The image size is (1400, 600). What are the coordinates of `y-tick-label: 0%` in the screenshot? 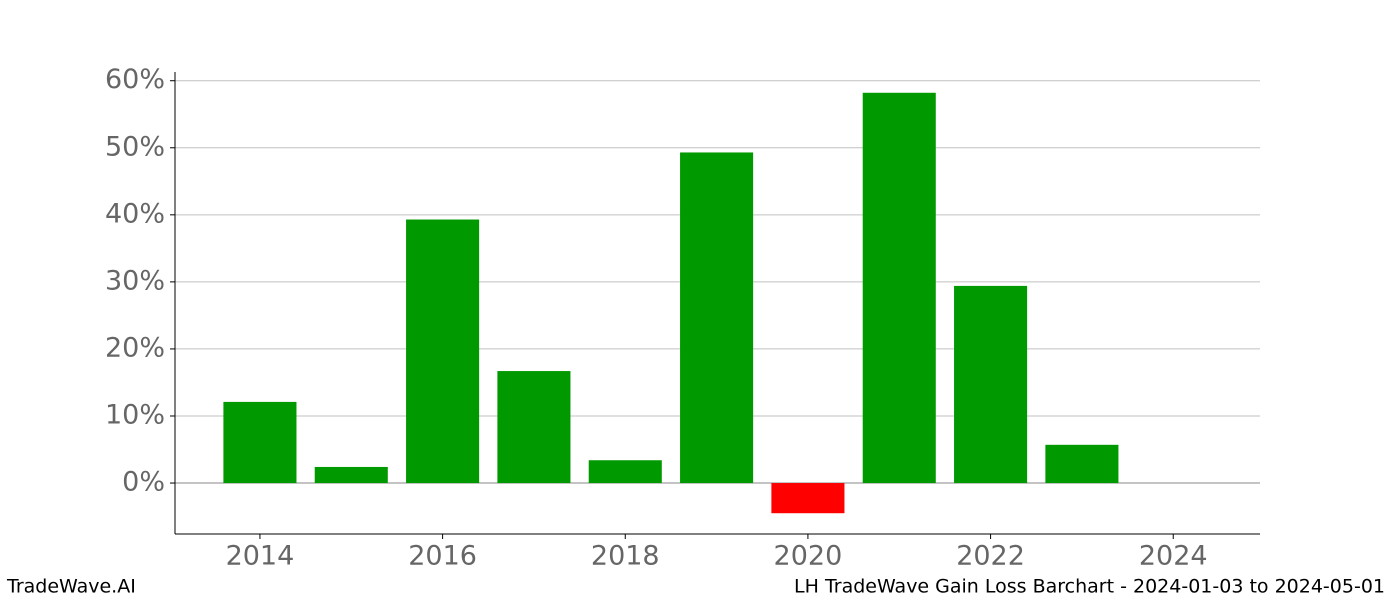 It's located at (143, 482).